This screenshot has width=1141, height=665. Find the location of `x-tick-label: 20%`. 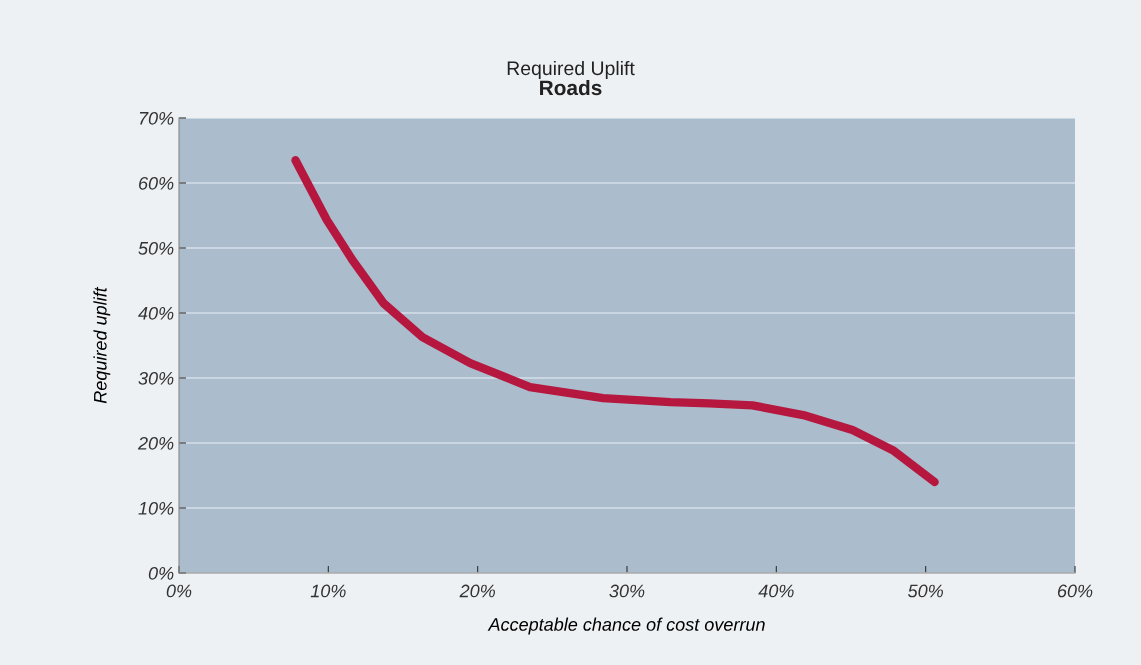

x-tick-label: 20% is located at coordinates (477, 591).